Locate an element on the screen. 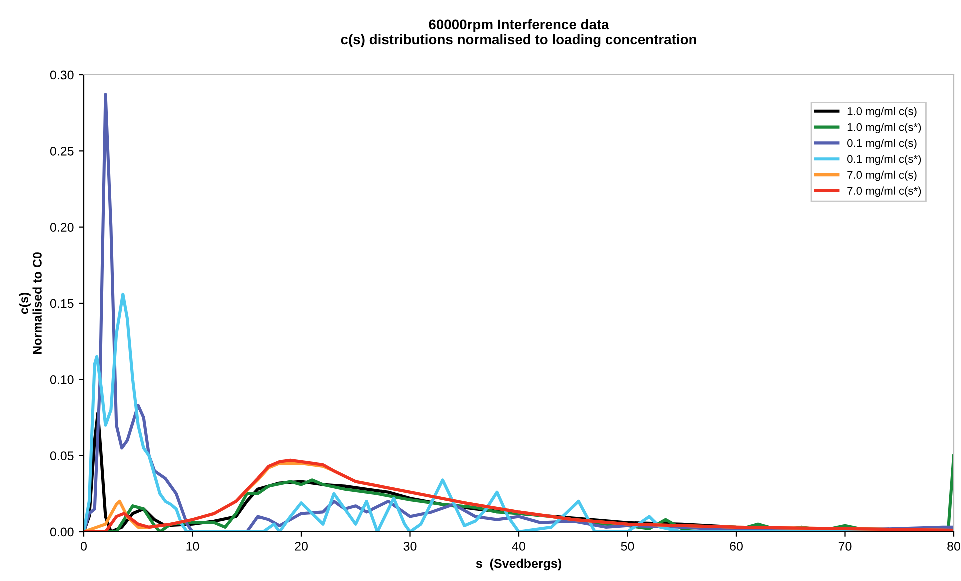 The height and width of the screenshot is (581, 961). y-tick-label: 0.05 is located at coordinates (62, 456).